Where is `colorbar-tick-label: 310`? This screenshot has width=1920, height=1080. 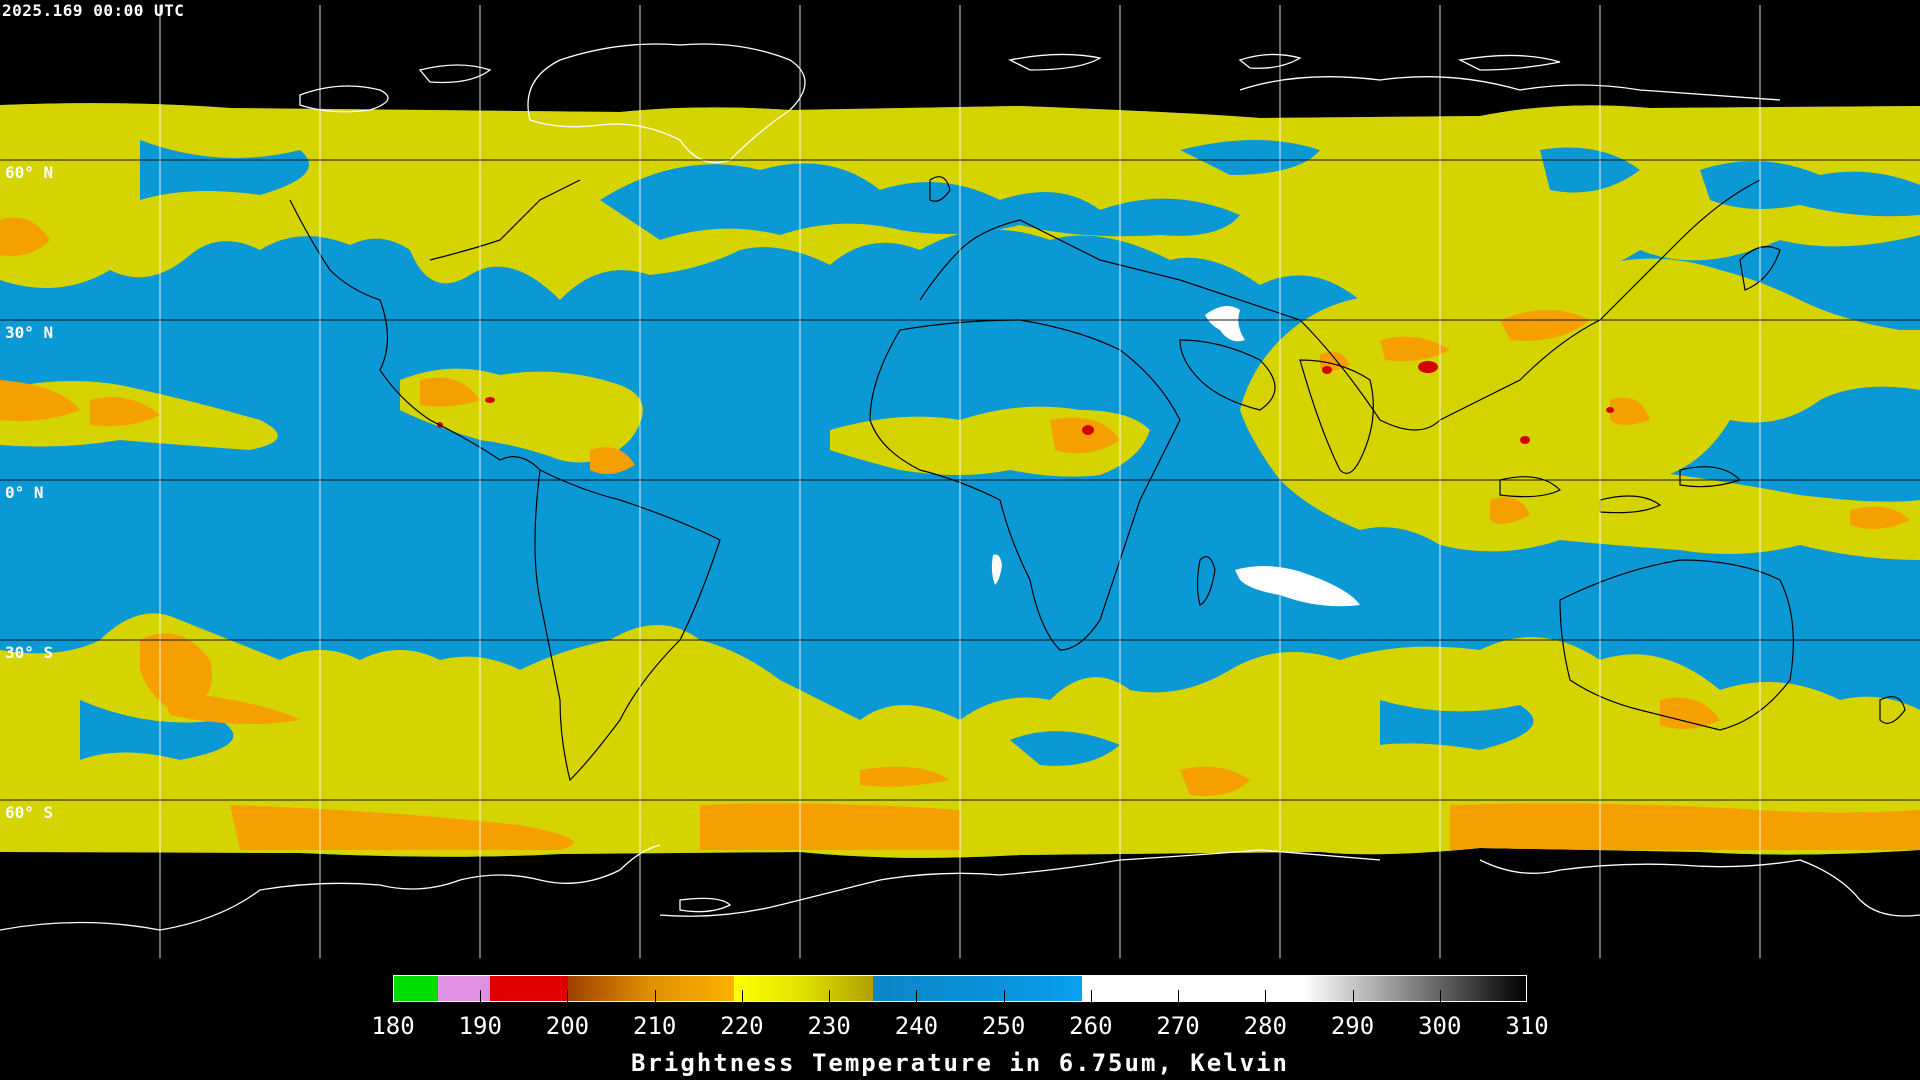 colorbar-tick-label: 310 is located at coordinates (1527, 1026).